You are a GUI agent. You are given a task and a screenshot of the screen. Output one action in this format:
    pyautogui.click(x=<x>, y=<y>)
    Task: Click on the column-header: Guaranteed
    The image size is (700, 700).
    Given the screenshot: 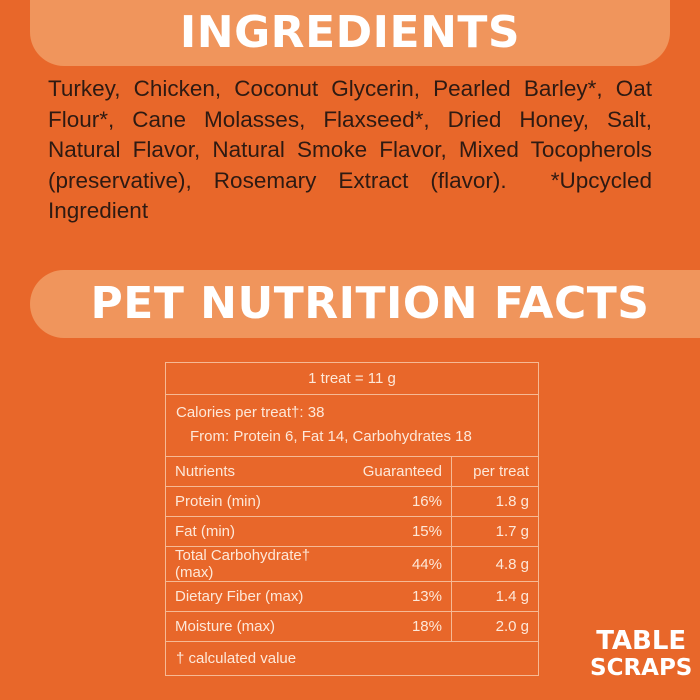 What is the action you would take?
    pyautogui.click(x=402, y=471)
    